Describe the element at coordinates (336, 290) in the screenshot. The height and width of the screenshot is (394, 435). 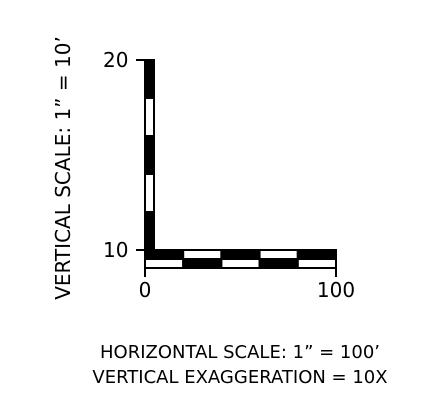
I see `horizontal-tick-label-100: 100` at that location.